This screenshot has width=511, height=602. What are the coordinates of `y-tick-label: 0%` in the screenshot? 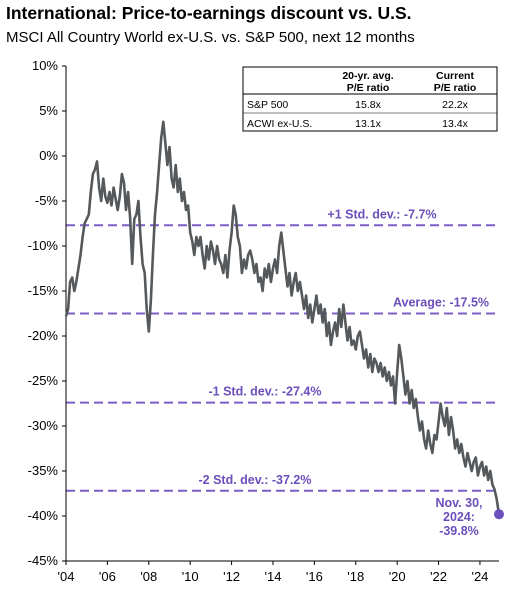 It's located at (48, 155).